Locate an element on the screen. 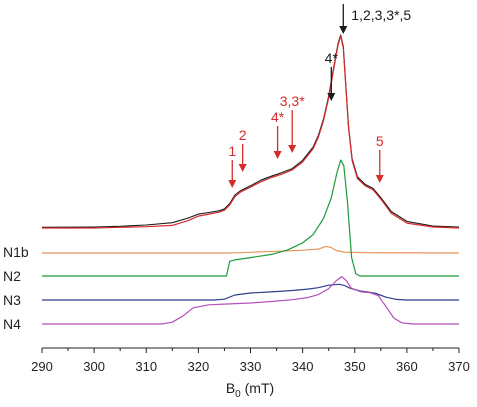 The width and height of the screenshot is (477, 407). x-axis-title-unit: (mT) is located at coordinates (257, 388).